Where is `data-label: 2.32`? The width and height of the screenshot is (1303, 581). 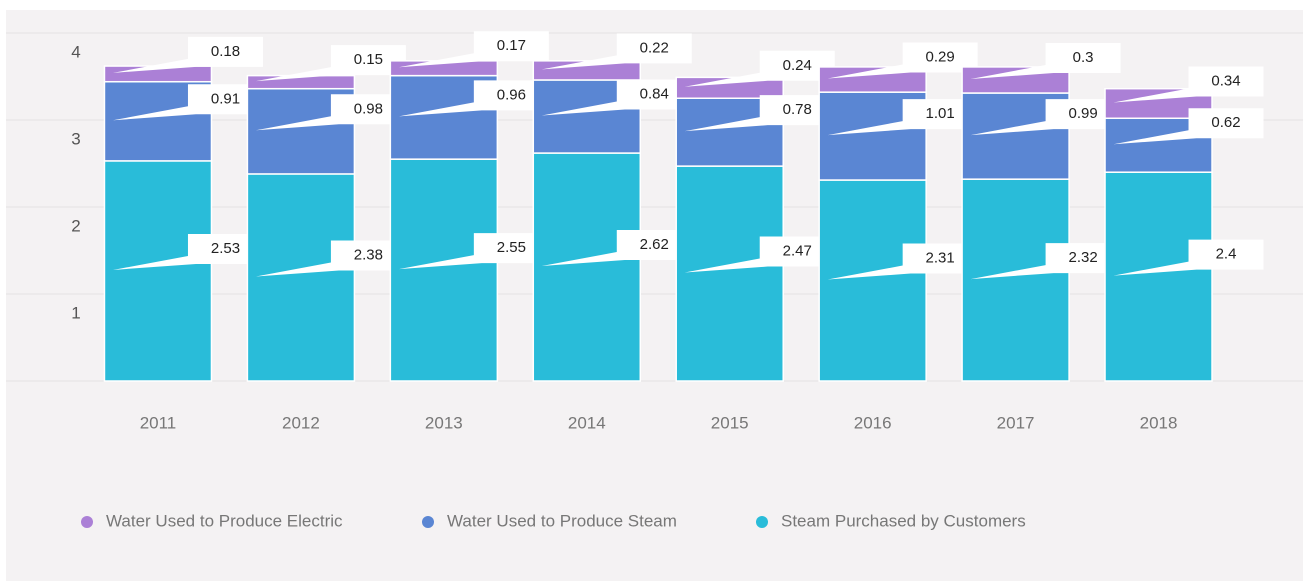 data-label: 2.32 is located at coordinates (1082, 257).